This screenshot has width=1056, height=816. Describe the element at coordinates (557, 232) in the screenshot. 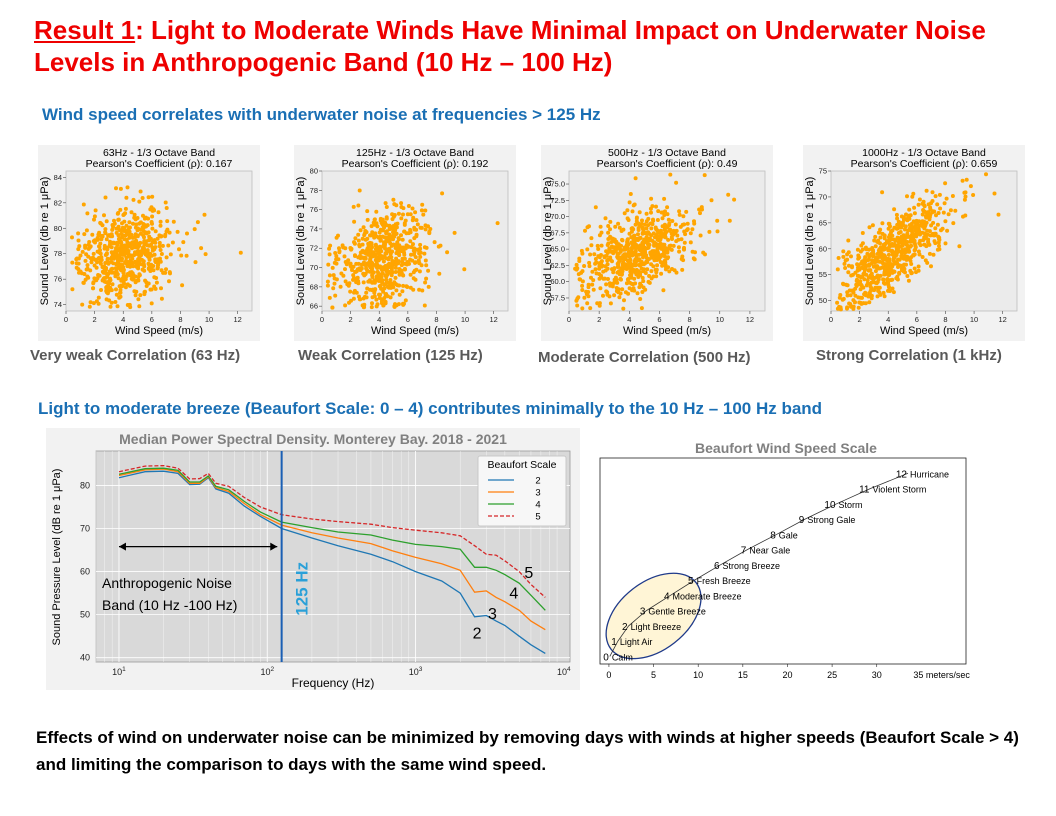

I see `y-tick-label: 67.5` at that location.